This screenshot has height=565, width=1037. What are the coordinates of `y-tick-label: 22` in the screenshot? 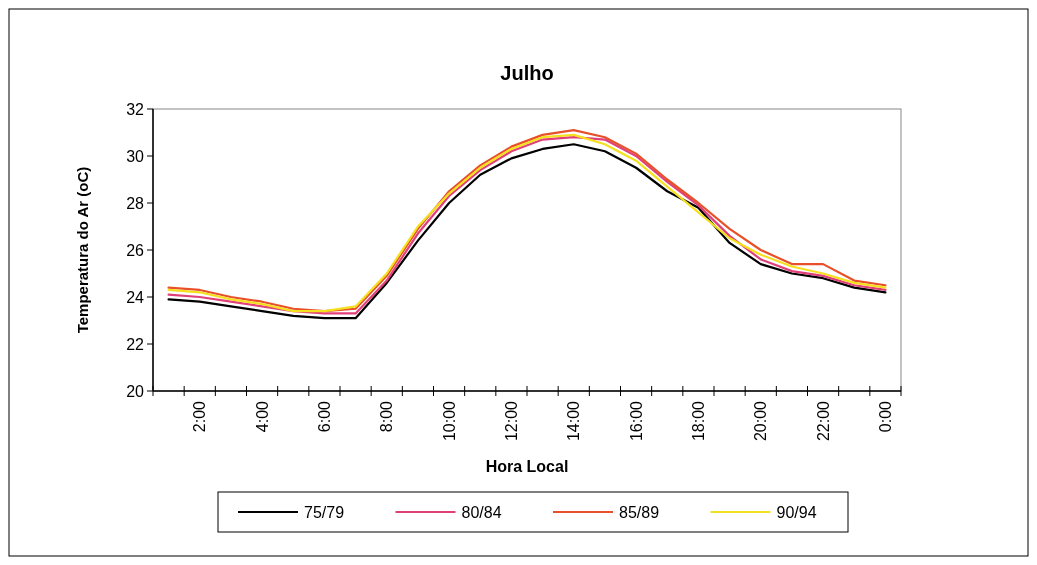 It's located at (135, 344).